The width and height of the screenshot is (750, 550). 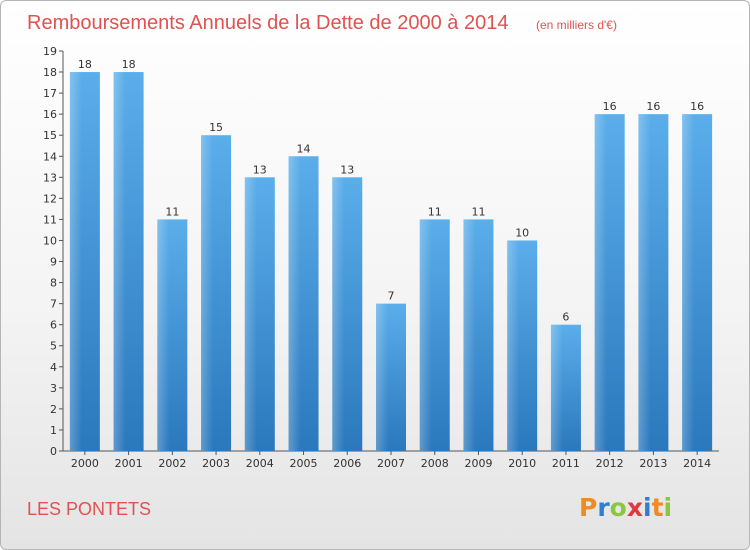 What do you see at coordinates (50, 198) in the screenshot?
I see `y-tick-label: 12` at bounding box center [50, 198].